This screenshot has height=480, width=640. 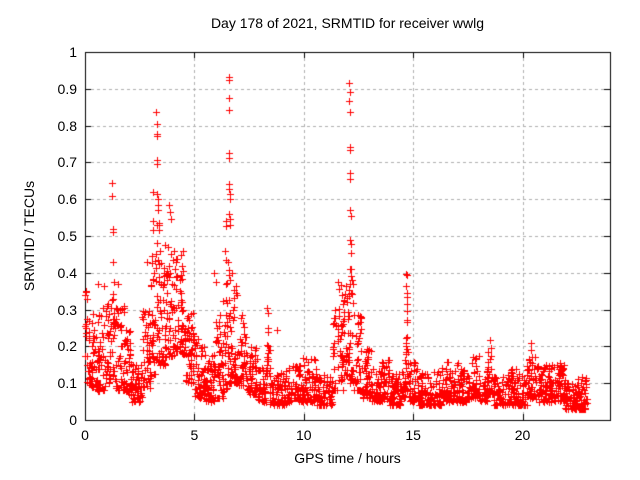 What do you see at coordinates (67, 236) in the screenshot?
I see `y-tick-label: 0.5` at bounding box center [67, 236].